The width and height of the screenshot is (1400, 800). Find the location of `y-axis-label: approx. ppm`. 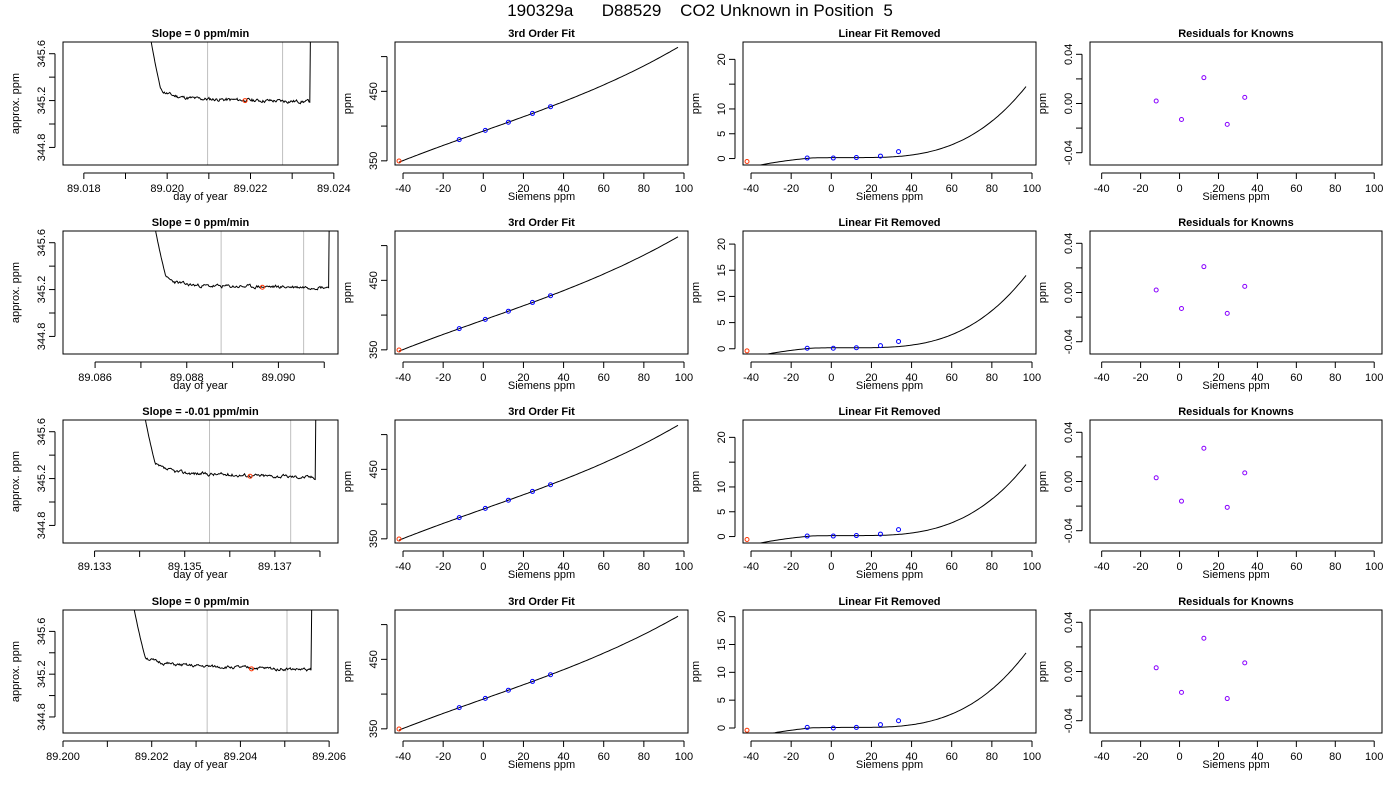

y-axis-label: approx. ppm is located at coordinates (16, 292).